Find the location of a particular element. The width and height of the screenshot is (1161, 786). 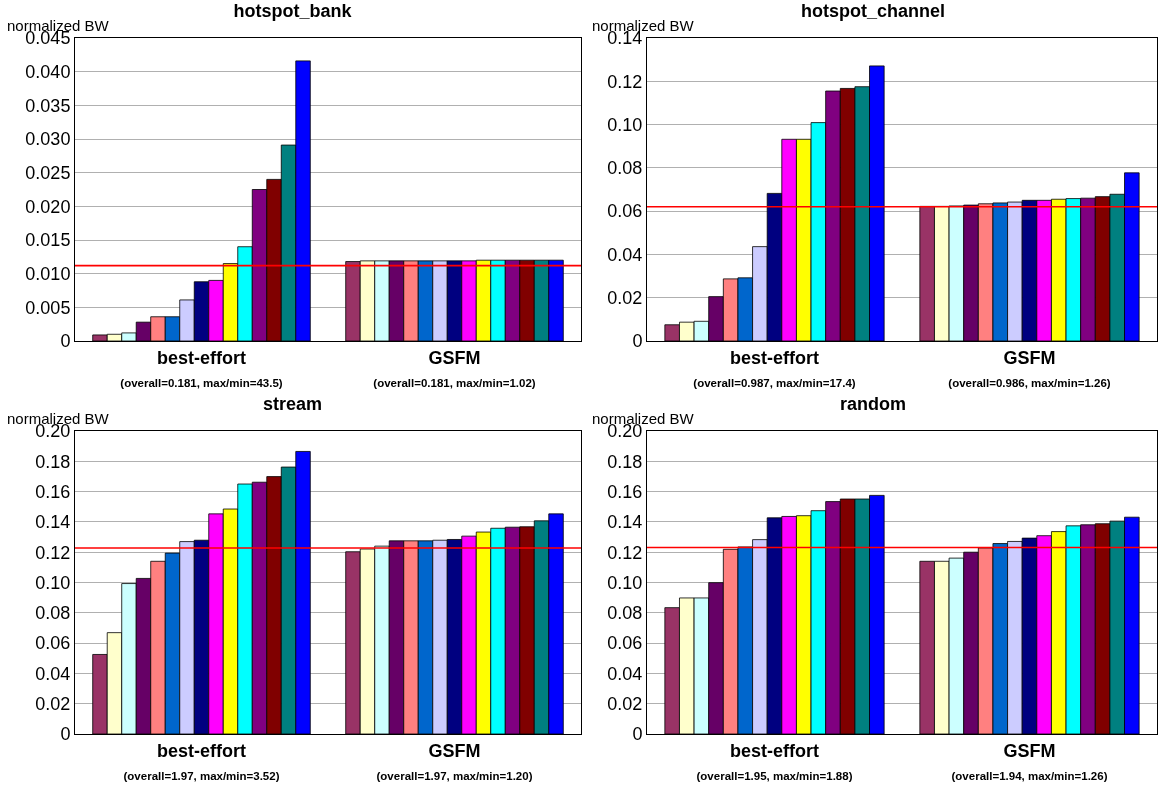

y-tick-label: 0.005 is located at coordinates (48, 307).